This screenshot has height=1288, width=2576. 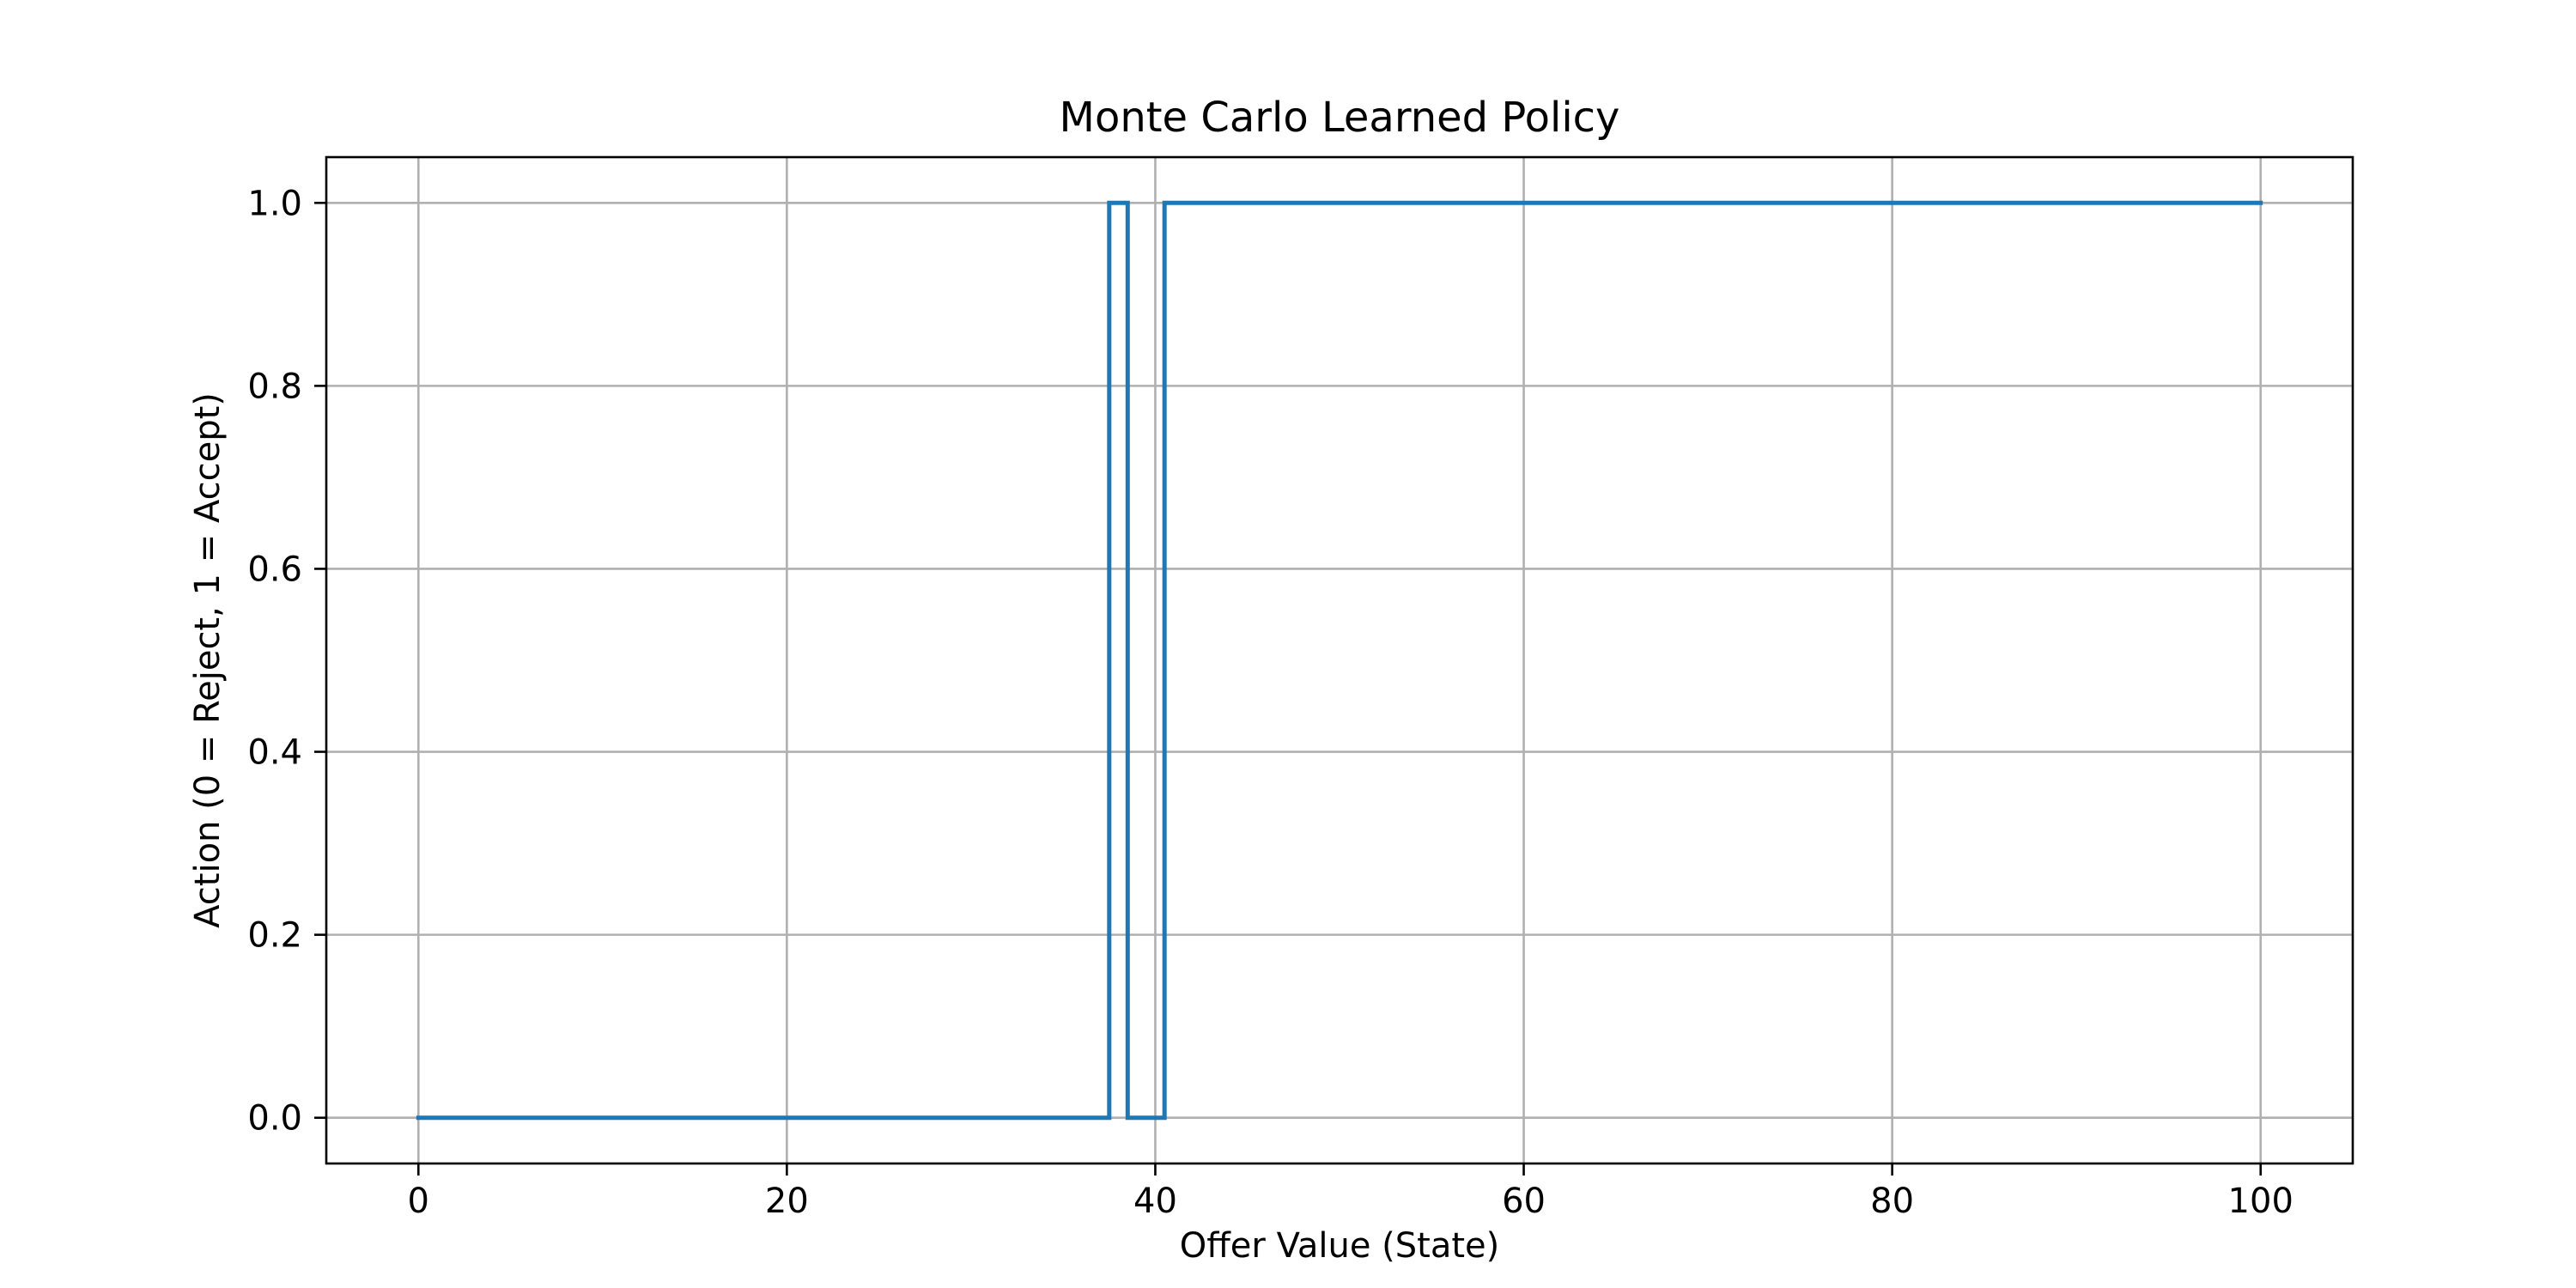 What do you see at coordinates (787, 1202) in the screenshot?
I see `x-tick-label: 20` at bounding box center [787, 1202].